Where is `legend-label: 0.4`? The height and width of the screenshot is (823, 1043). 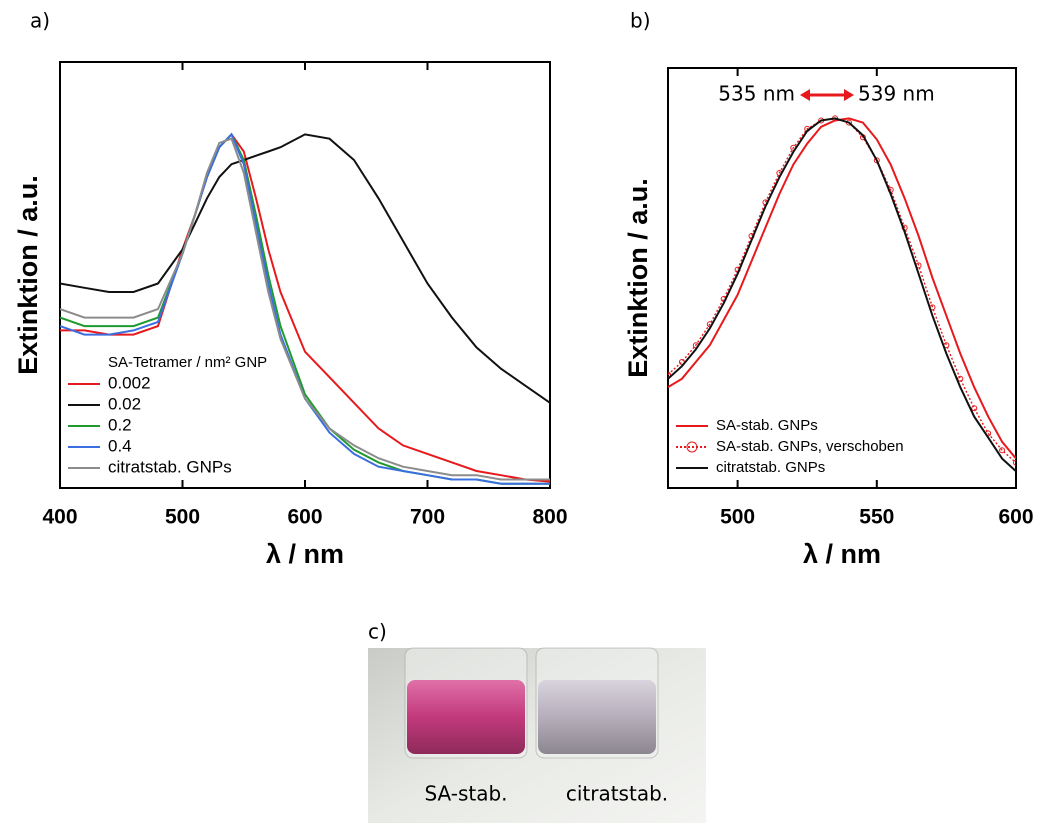
legend-label: 0.4 is located at coordinates (120, 445).